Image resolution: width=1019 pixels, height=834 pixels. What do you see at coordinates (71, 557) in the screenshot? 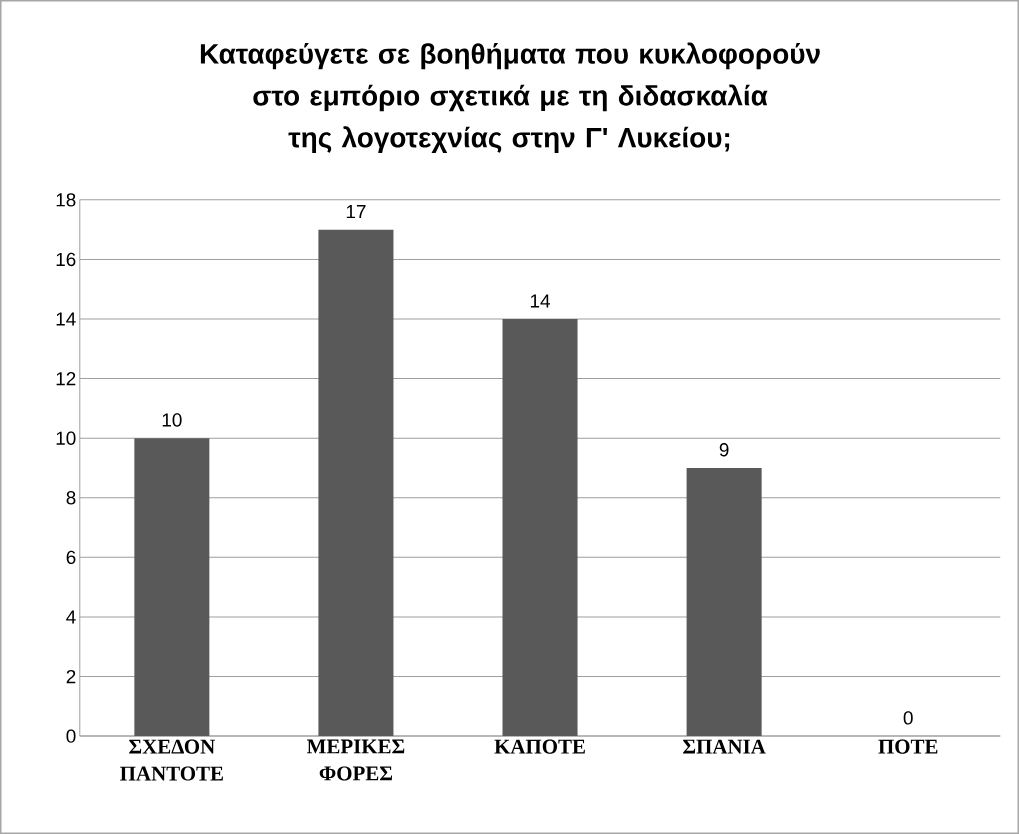
I see `y-tick-label: 6` at bounding box center [71, 557].